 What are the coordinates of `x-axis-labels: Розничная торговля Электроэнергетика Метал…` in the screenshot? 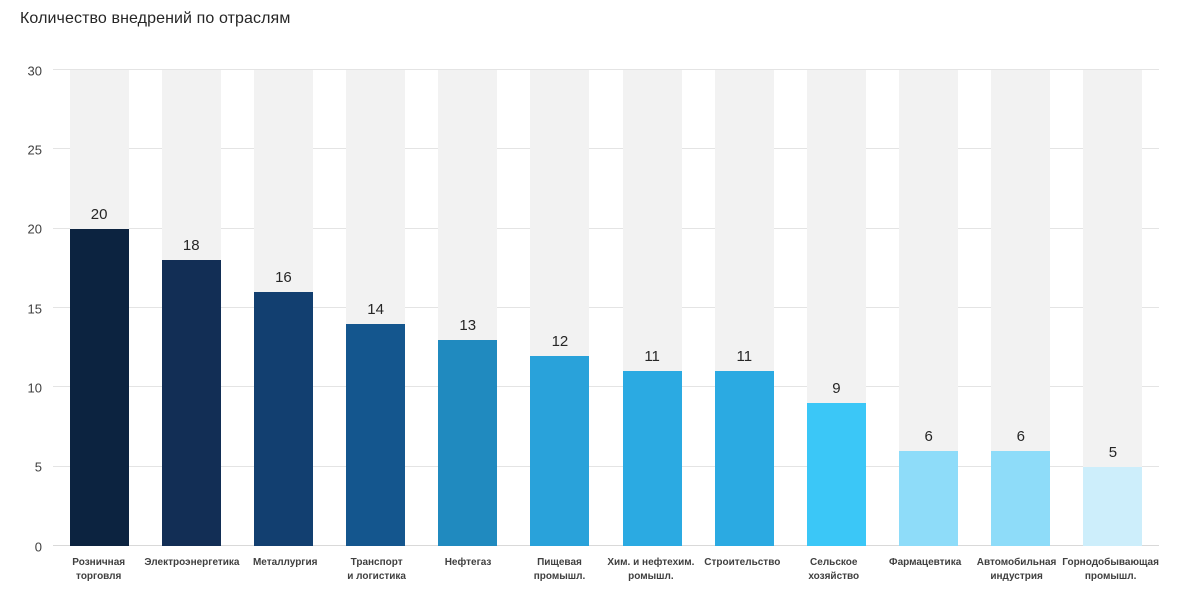 It's located at (606, 569).